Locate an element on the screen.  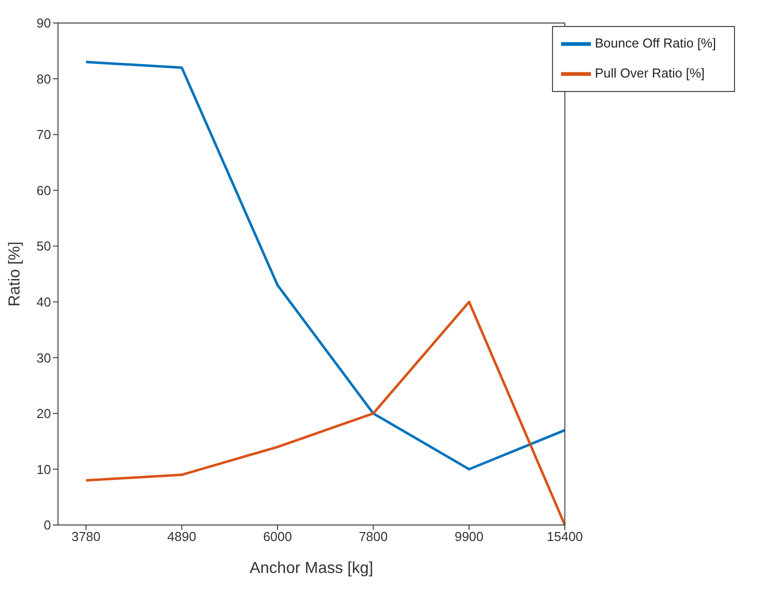
x-tick-label: 4890 is located at coordinates (181, 536).